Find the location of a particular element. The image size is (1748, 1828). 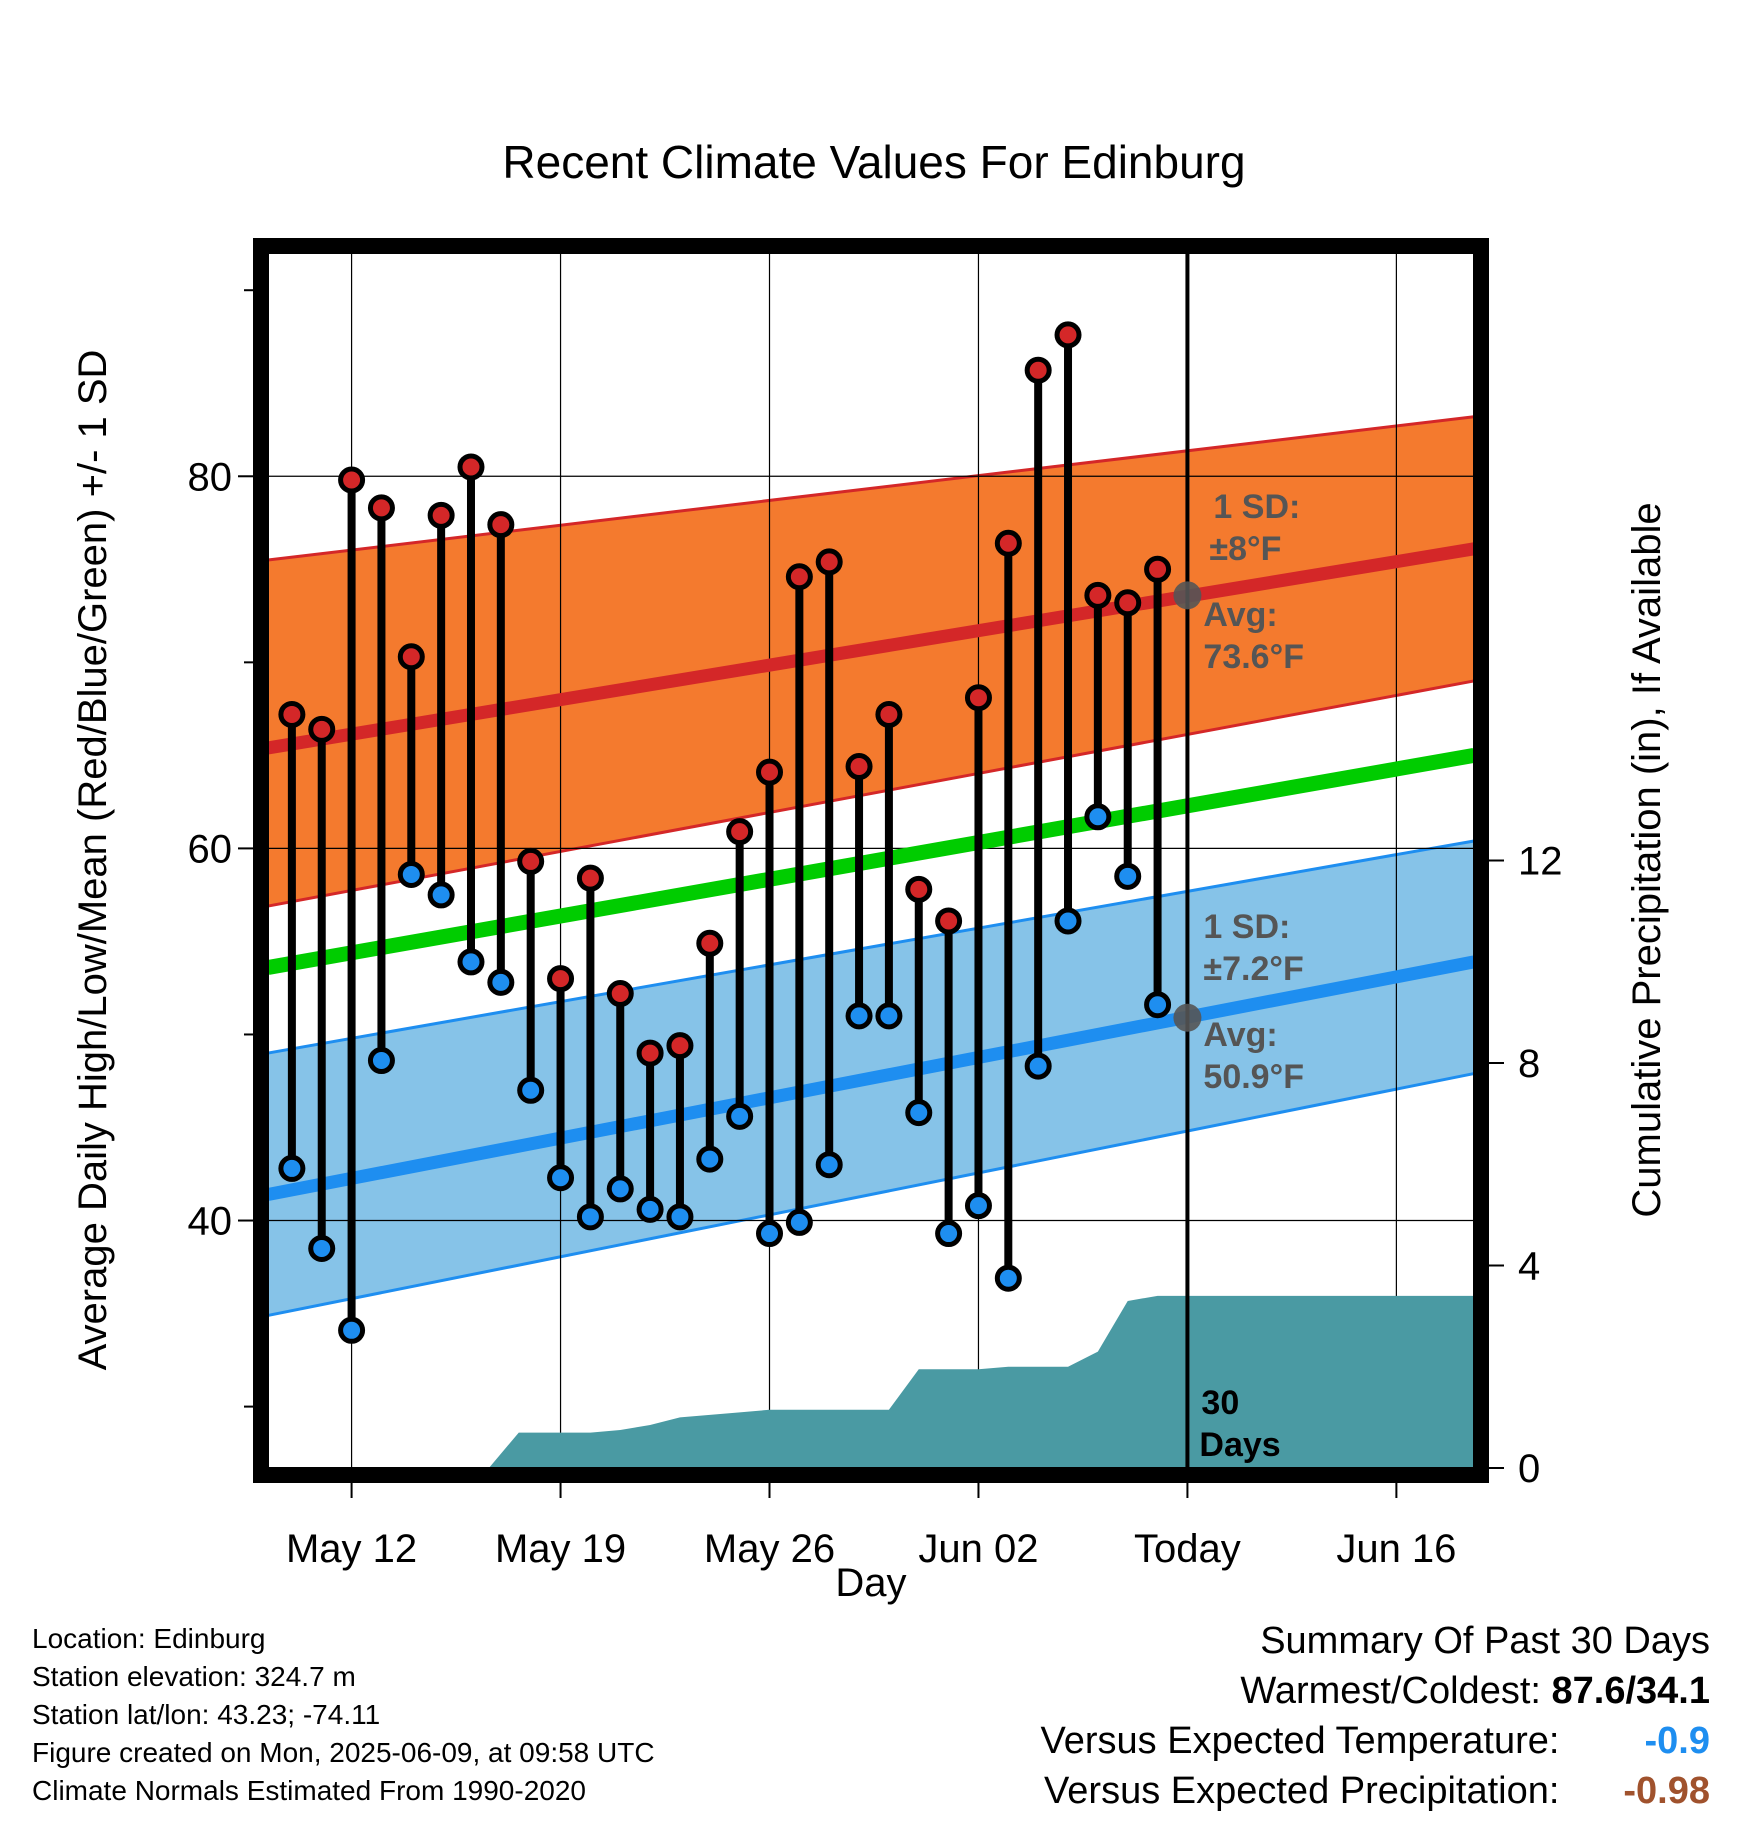

y-right-tick-label: 4 is located at coordinates (1529, 1267).